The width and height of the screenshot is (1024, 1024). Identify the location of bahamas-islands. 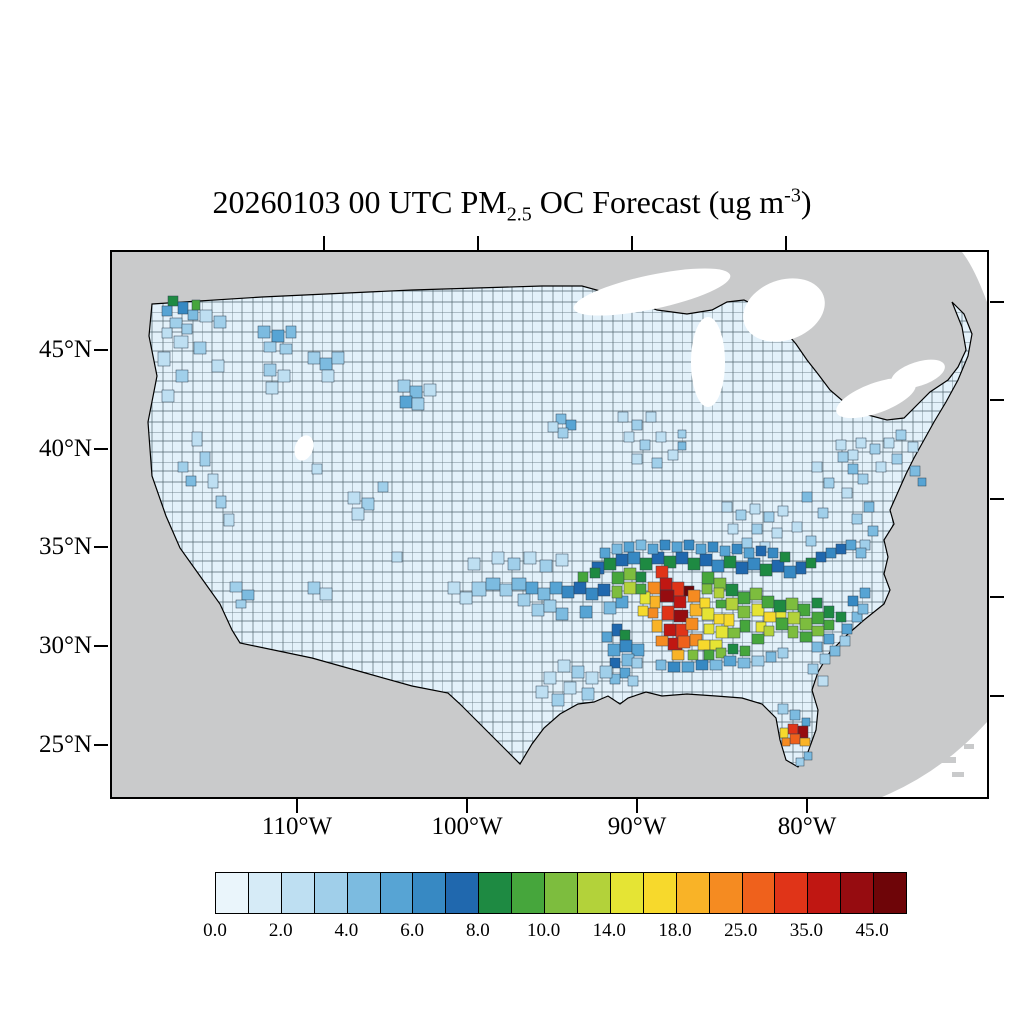
(957, 760).